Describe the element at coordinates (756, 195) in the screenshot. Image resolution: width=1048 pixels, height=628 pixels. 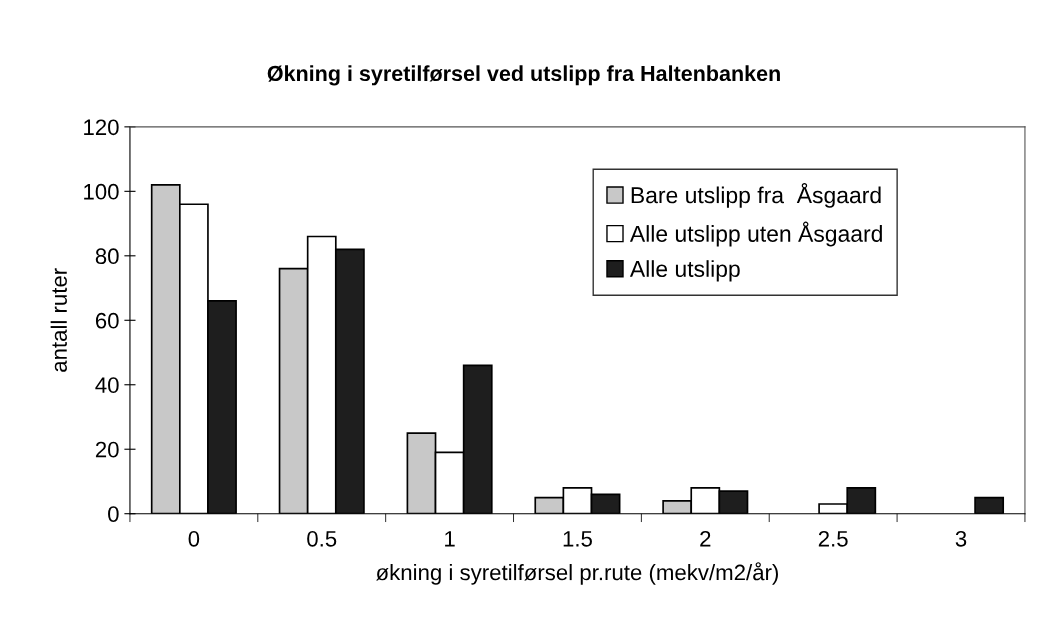
I see `legend-label: Bare utslipp fra Åsgaard` at that location.